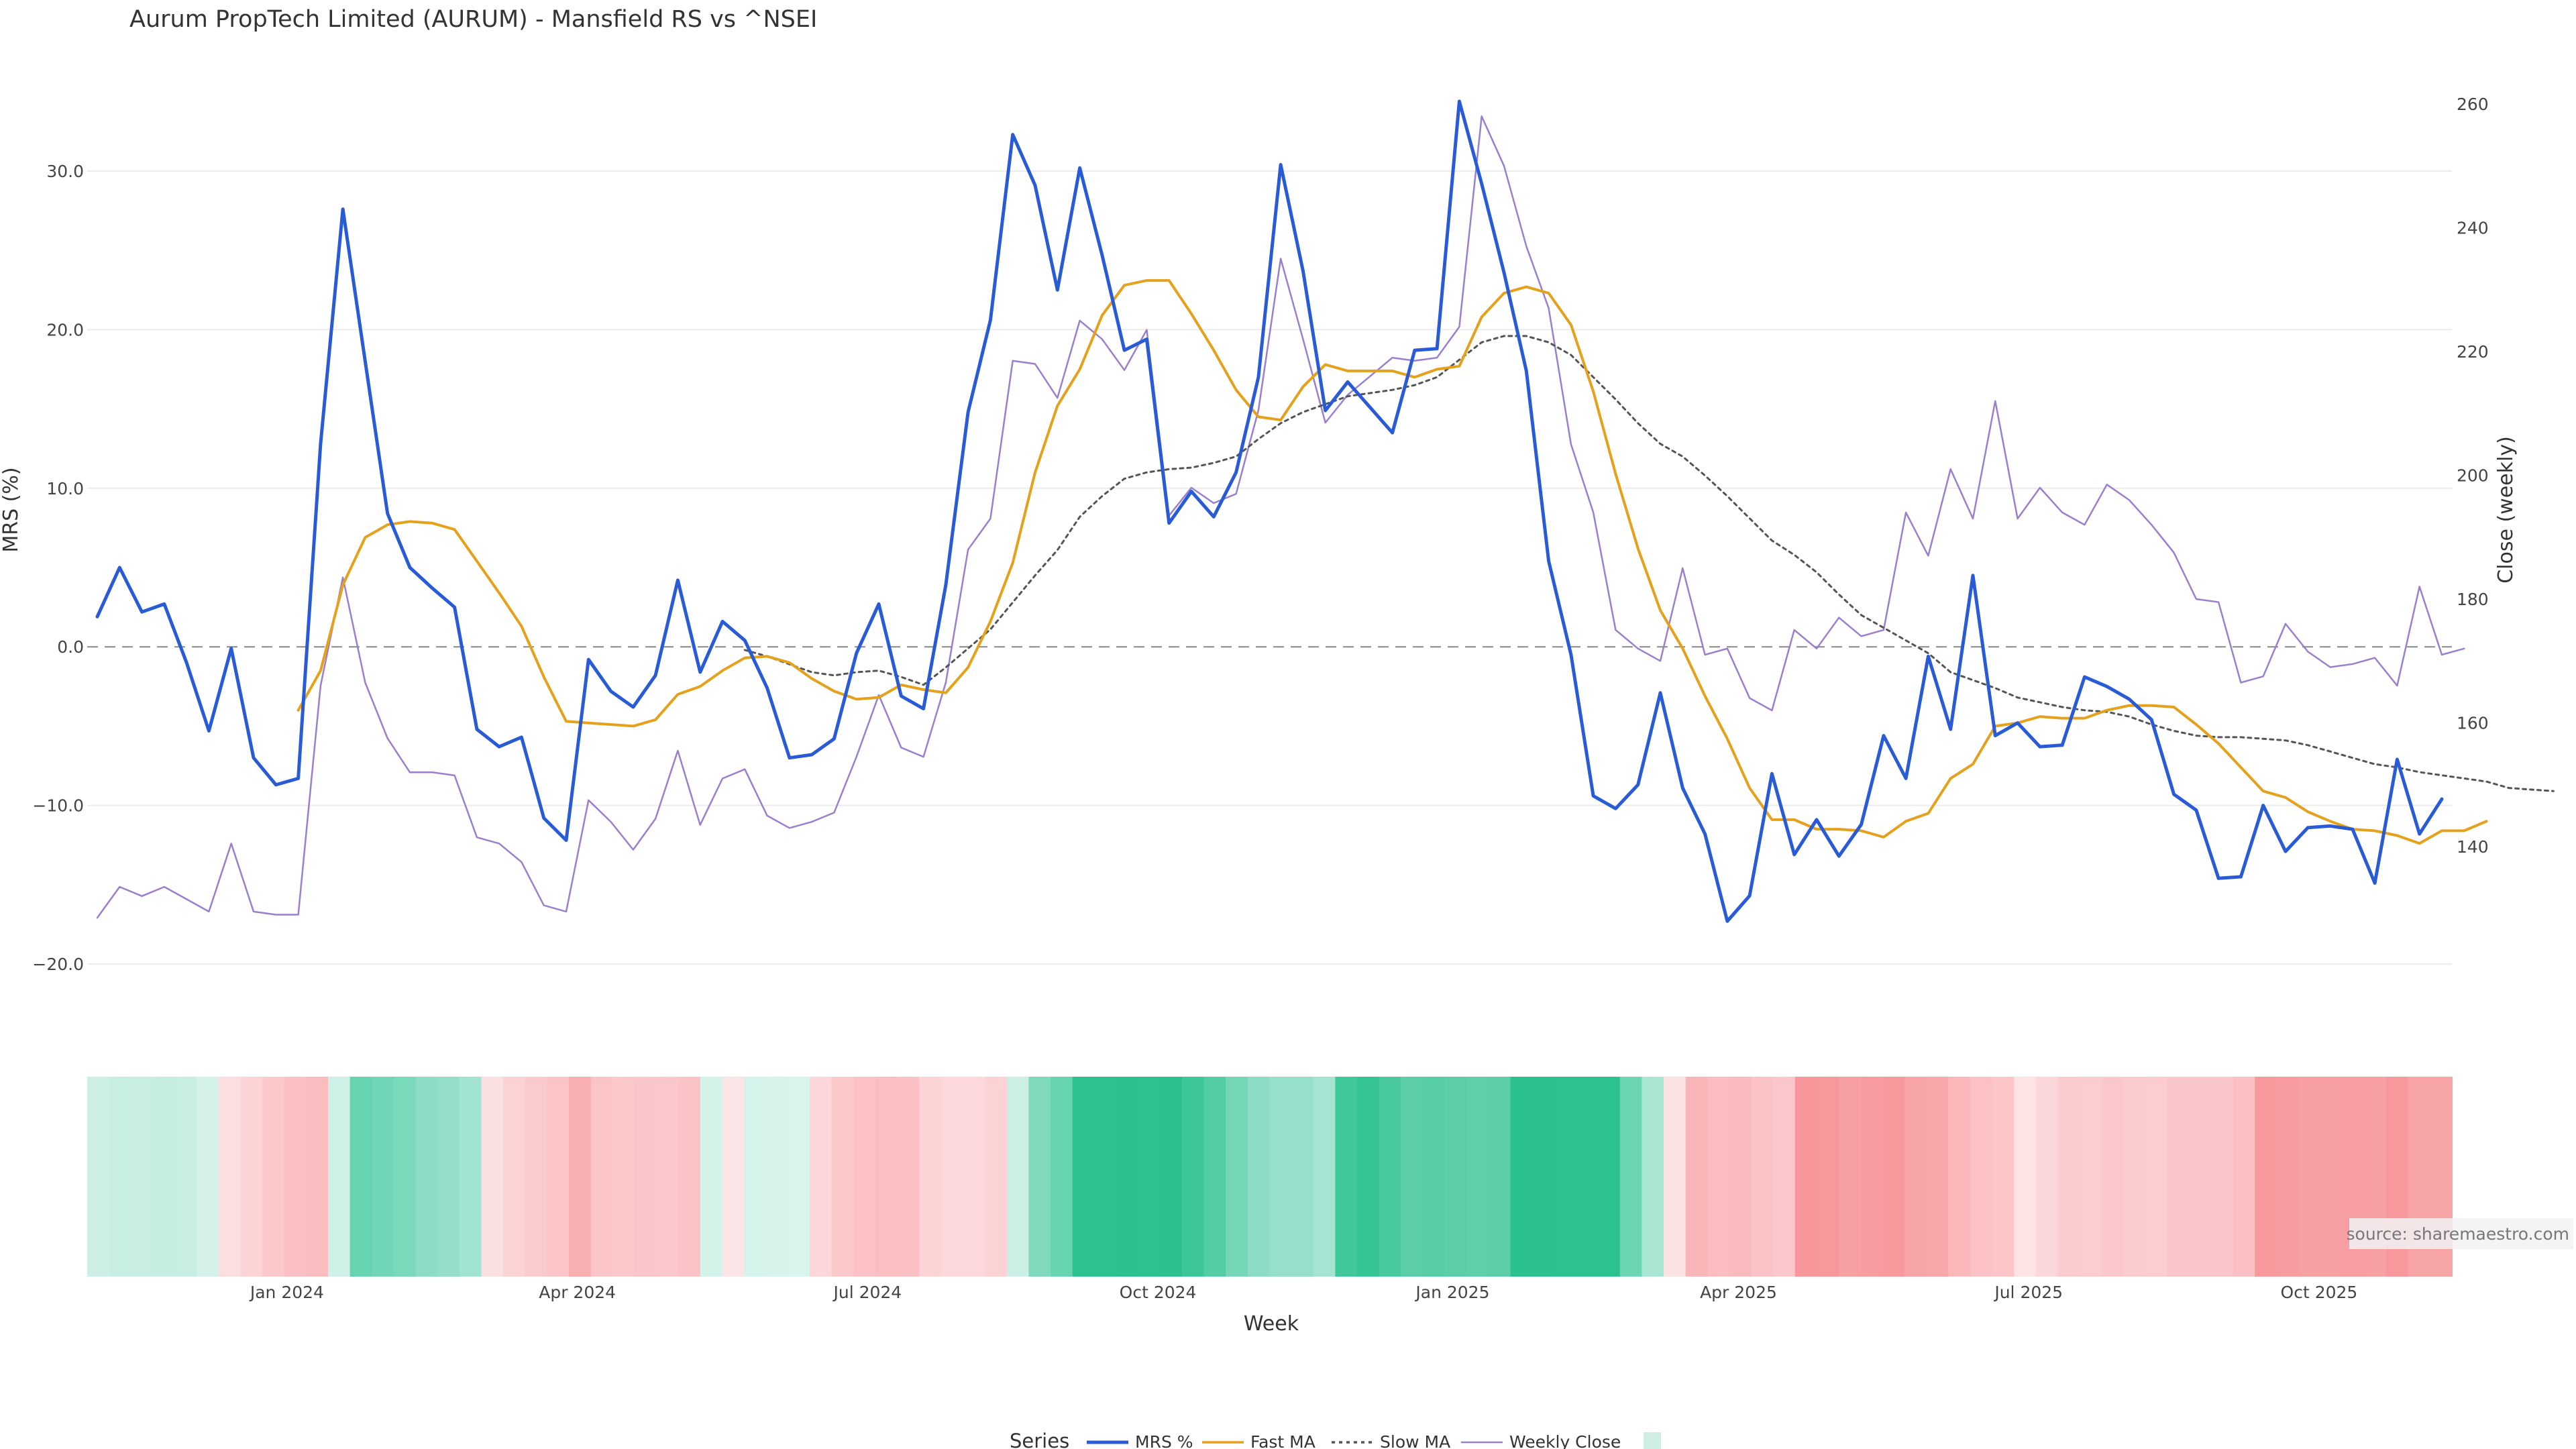 Image resolution: width=2576 pixels, height=1449 pixels. Describe the element at coordinates (11, 509) in the screenshot. I see `left-y-axis-title: MRS (%)` at that location.